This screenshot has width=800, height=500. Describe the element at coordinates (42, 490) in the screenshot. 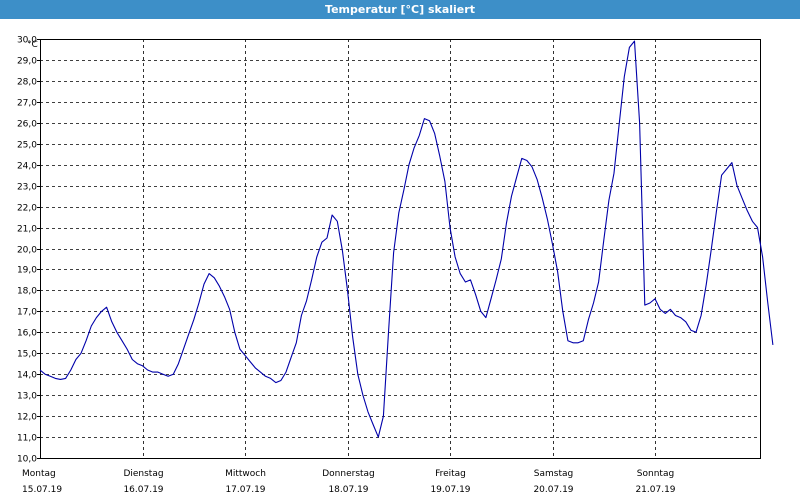

I see `x-tick-date-label: 15.07.19` at that location.